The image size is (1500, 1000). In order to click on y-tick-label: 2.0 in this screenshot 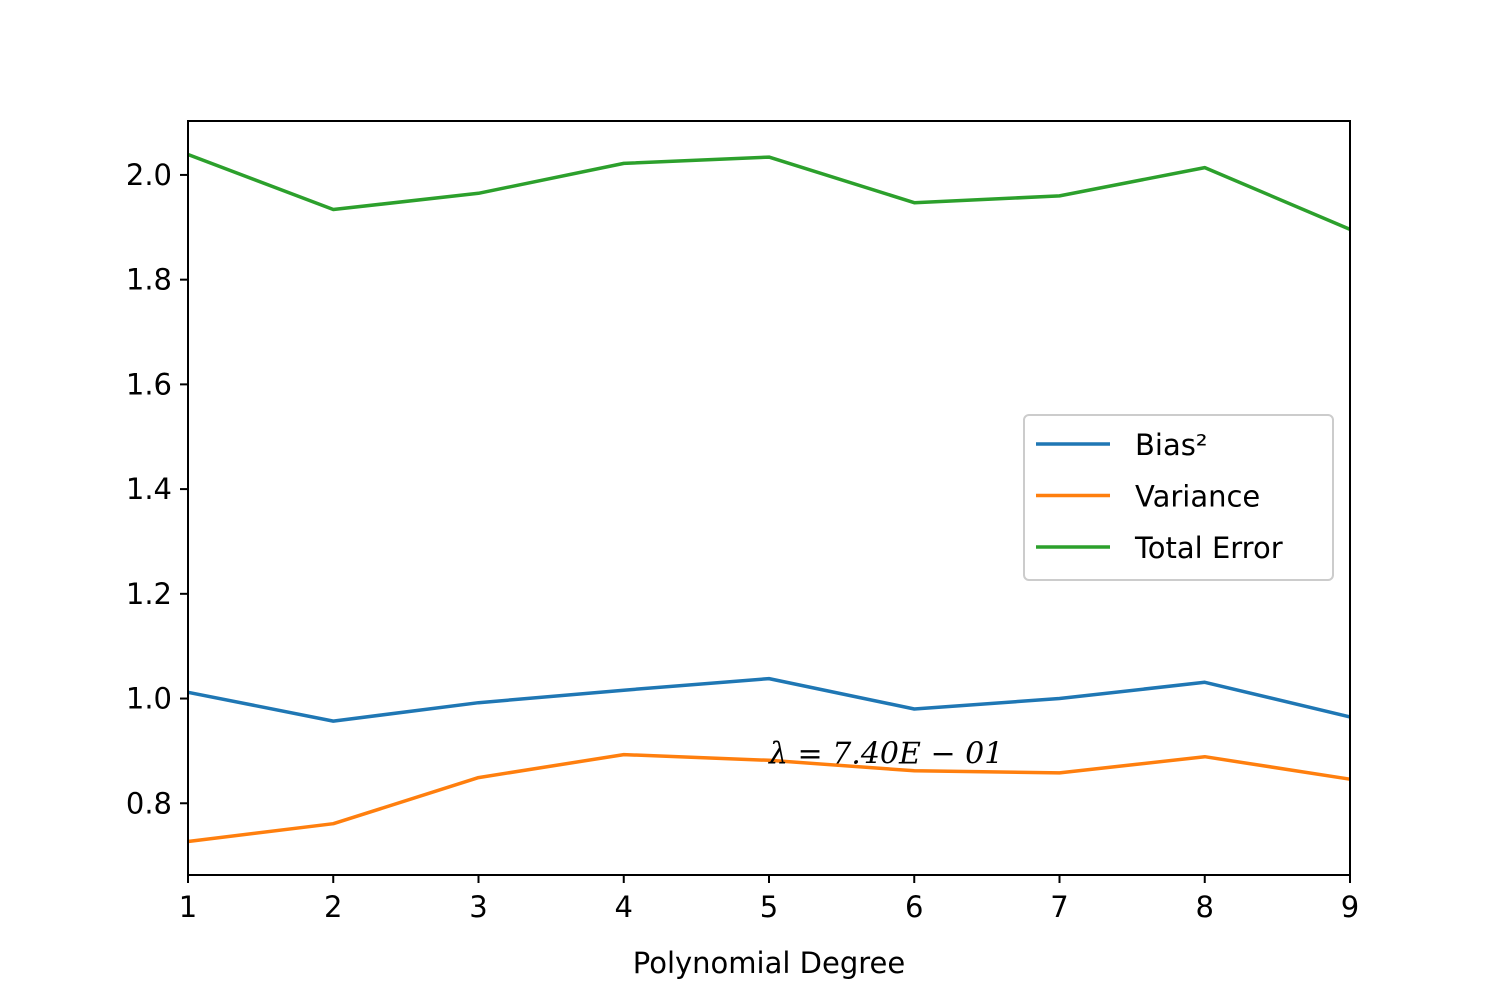, I will do `click(149, 175)`.